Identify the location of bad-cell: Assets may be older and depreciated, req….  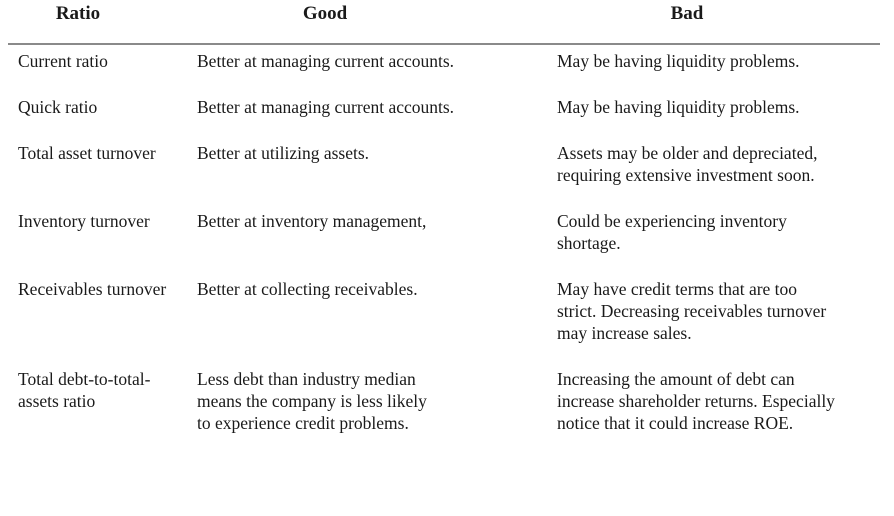
(687, 164).